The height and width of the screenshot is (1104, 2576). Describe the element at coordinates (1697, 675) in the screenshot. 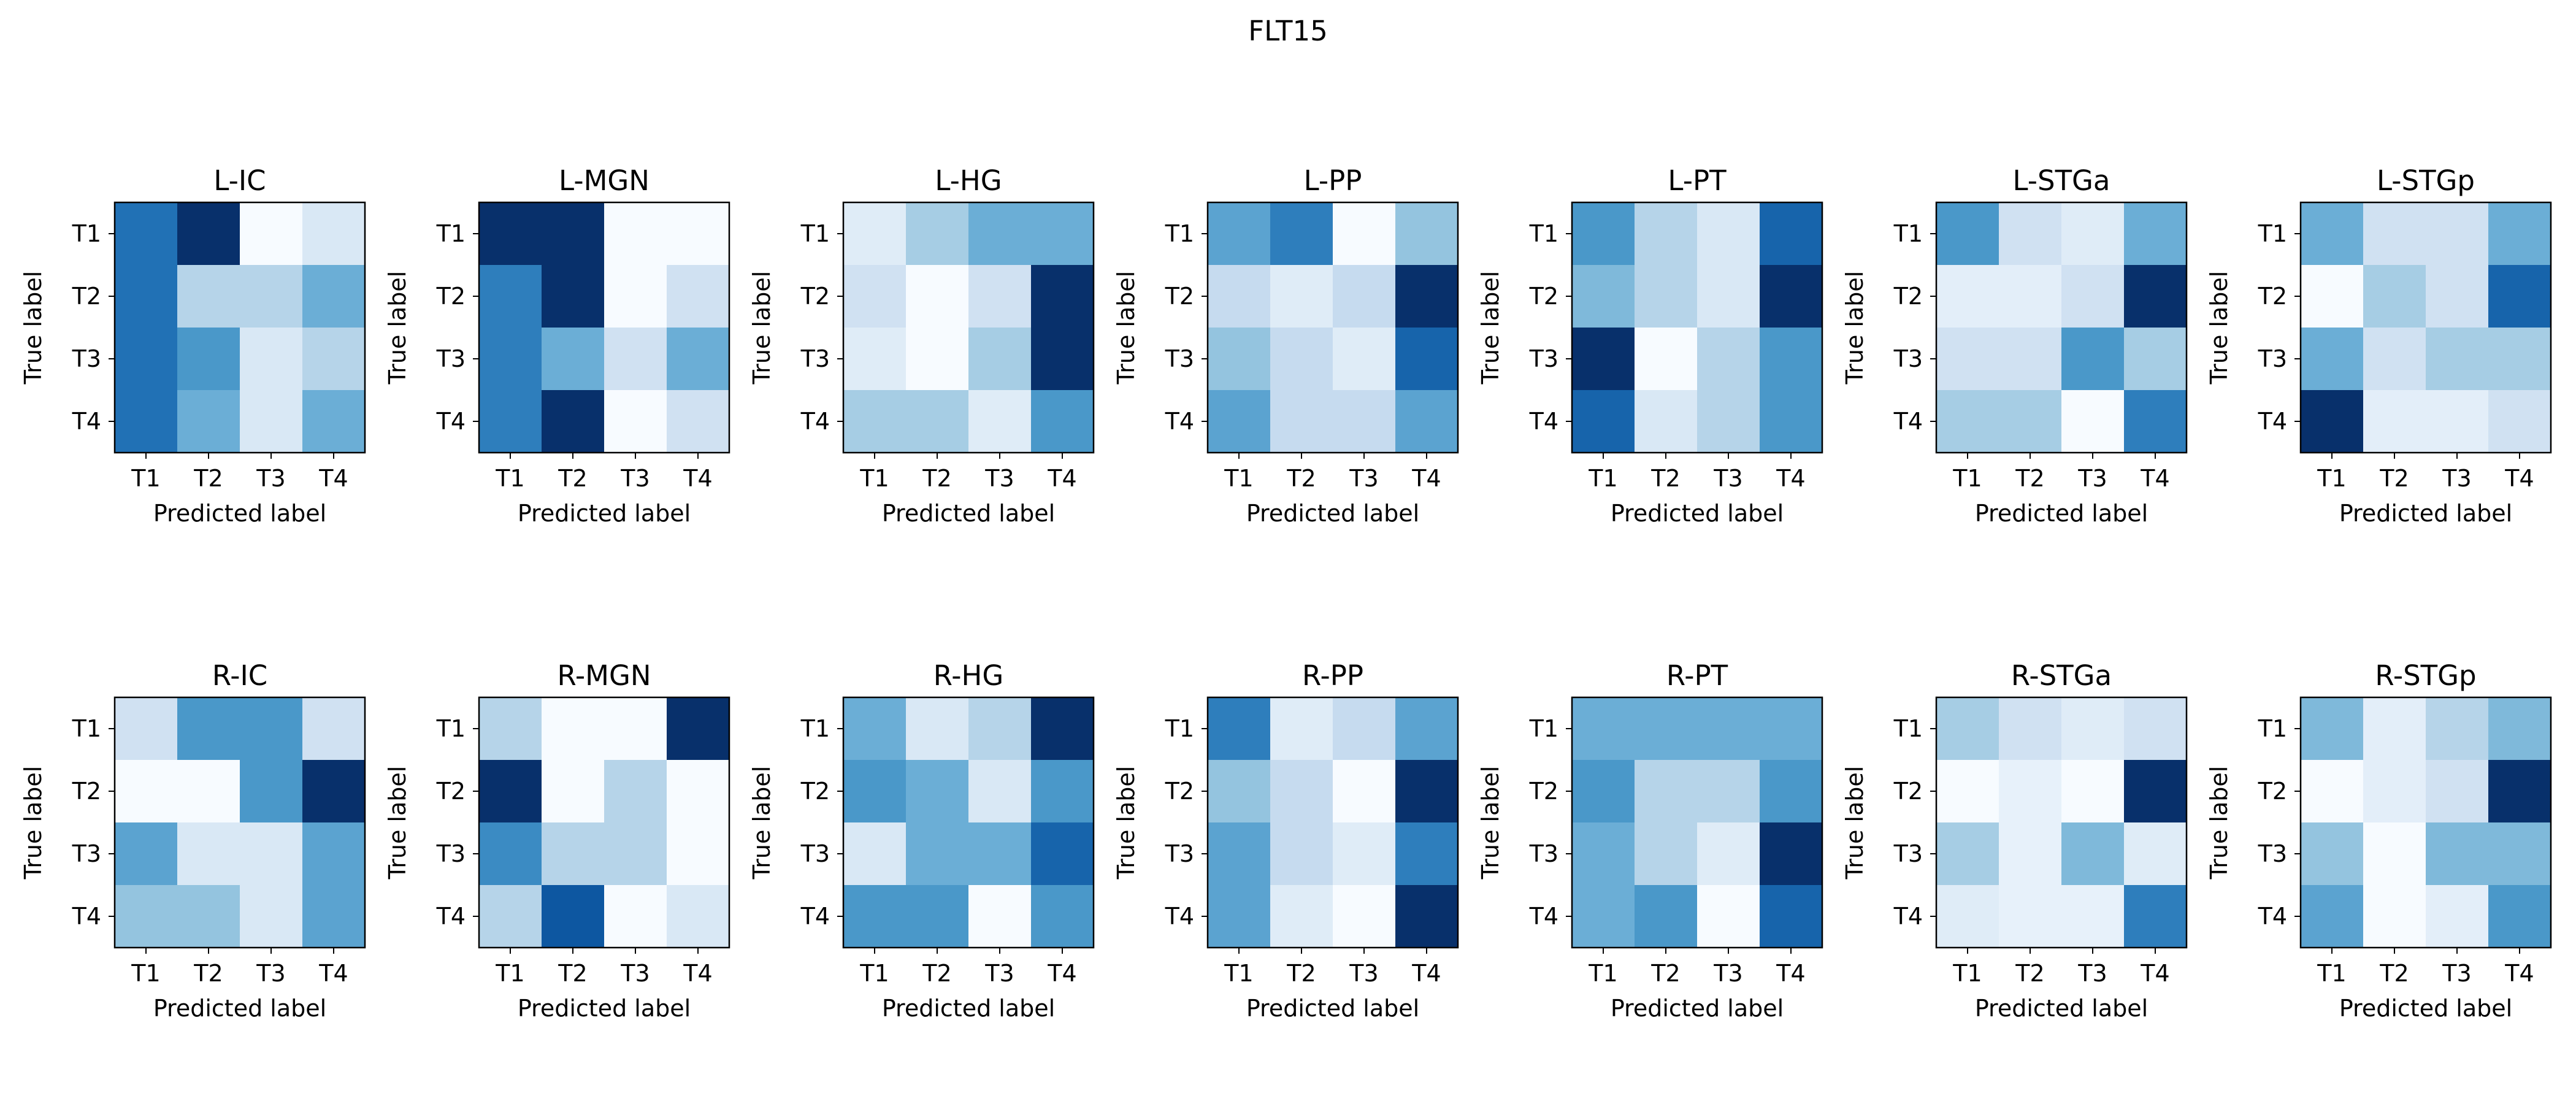

I see `panel-title: R-PT` at that location.